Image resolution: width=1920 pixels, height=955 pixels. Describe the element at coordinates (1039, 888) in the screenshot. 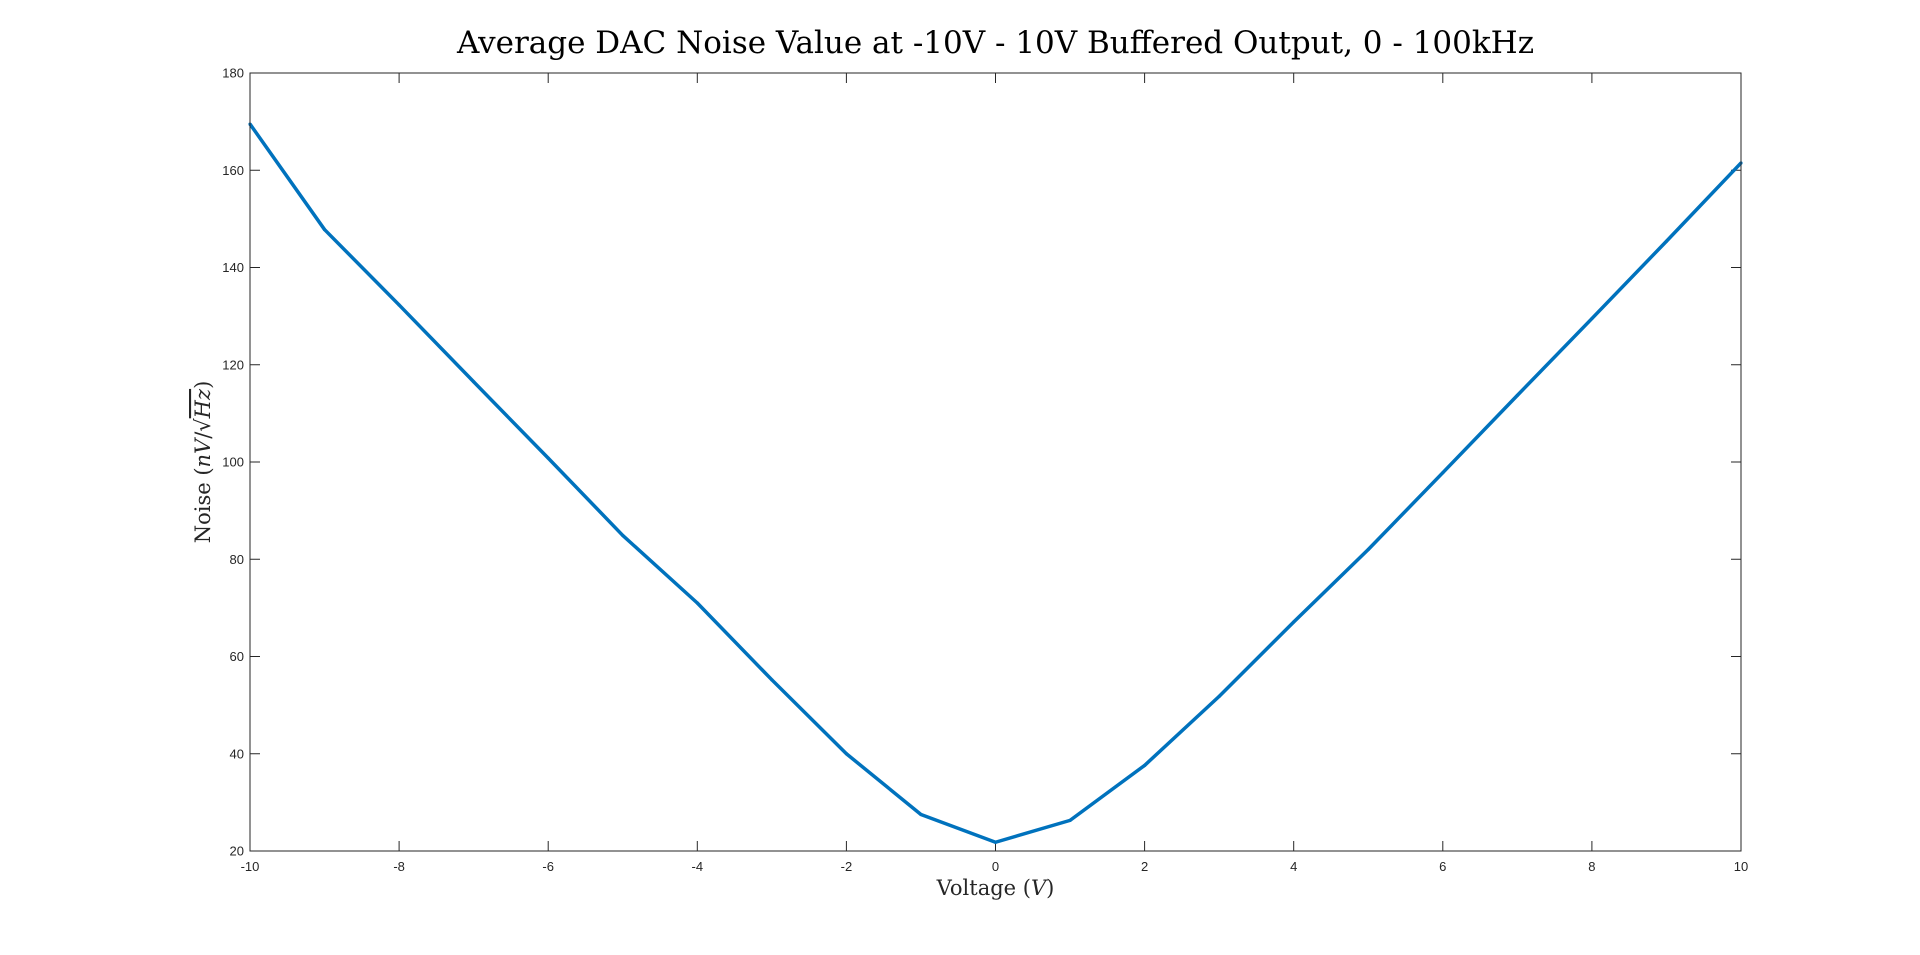

I see `x-axis-label-var: V` at that location.